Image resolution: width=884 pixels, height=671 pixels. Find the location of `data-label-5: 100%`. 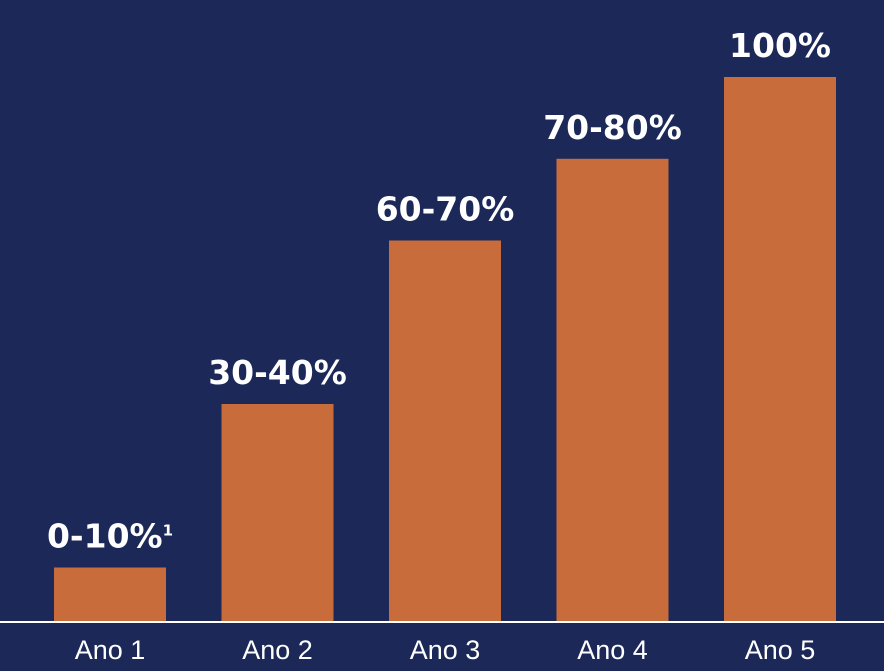

data-label-5: 100% is located at coordinates (780, 45).